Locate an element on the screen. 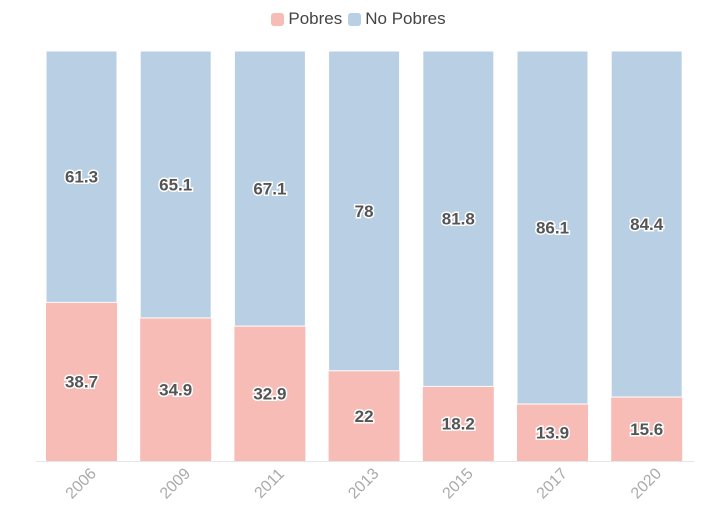 Image resolution: width=717 pixels, height=518 pixels. data-label-no-pobres-2011: 67.1 is located at coordinates (269, 189).